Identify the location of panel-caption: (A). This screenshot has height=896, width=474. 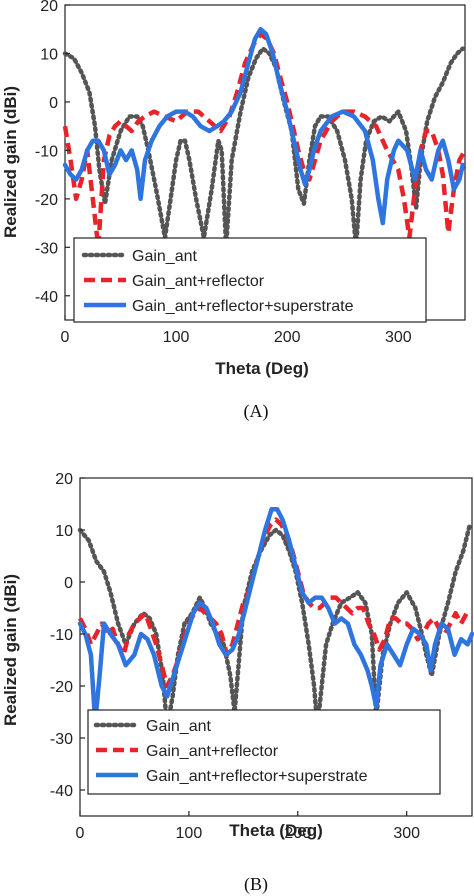
(256, 411).